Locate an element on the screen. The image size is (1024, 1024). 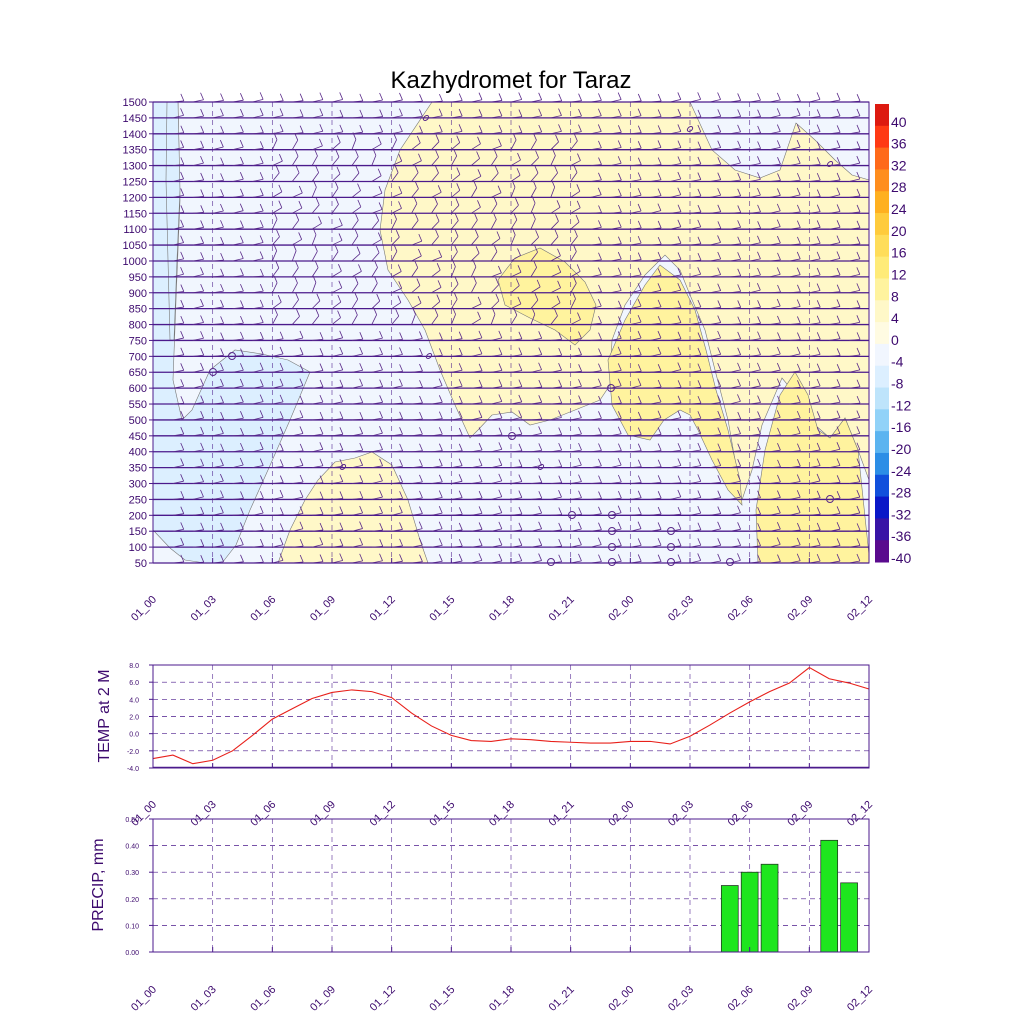
colorbar-label: -8 is located at coordinates (897, 384).